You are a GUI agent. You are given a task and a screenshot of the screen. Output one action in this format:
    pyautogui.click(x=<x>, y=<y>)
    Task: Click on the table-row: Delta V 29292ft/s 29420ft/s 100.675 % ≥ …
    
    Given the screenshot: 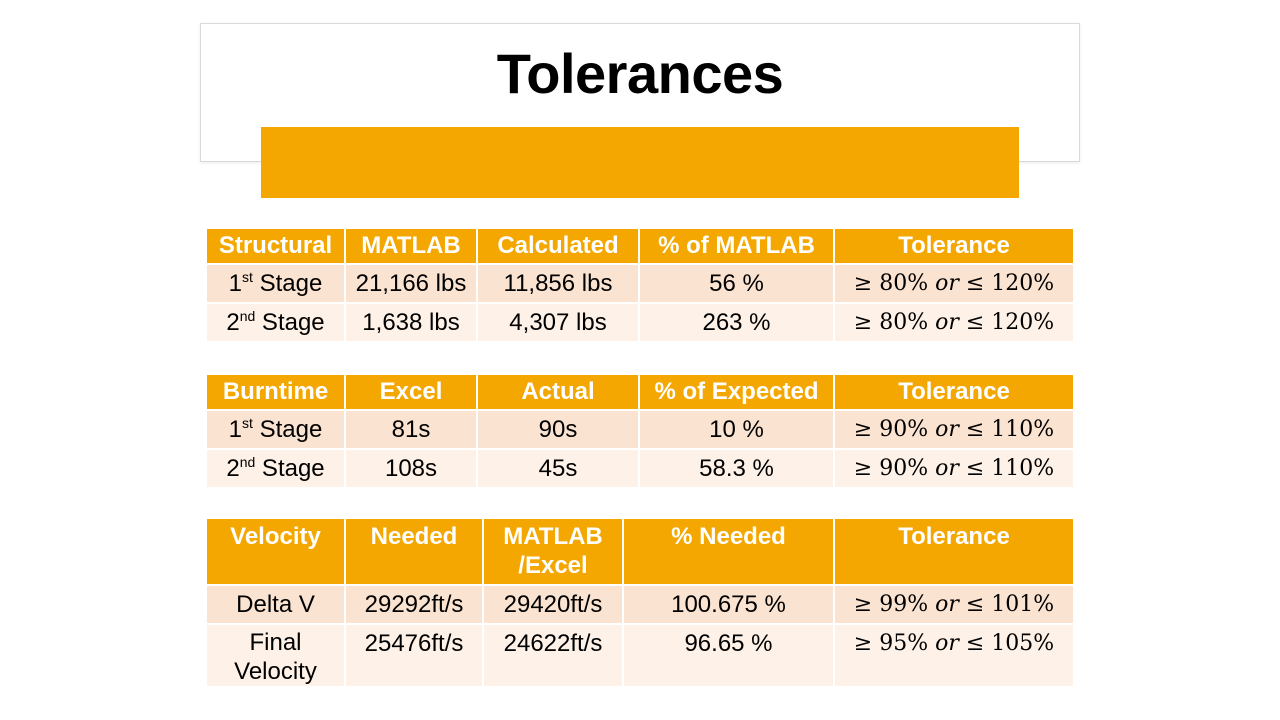 What is the action you would take?
    pyautogui.click(x=640, y=604)
    